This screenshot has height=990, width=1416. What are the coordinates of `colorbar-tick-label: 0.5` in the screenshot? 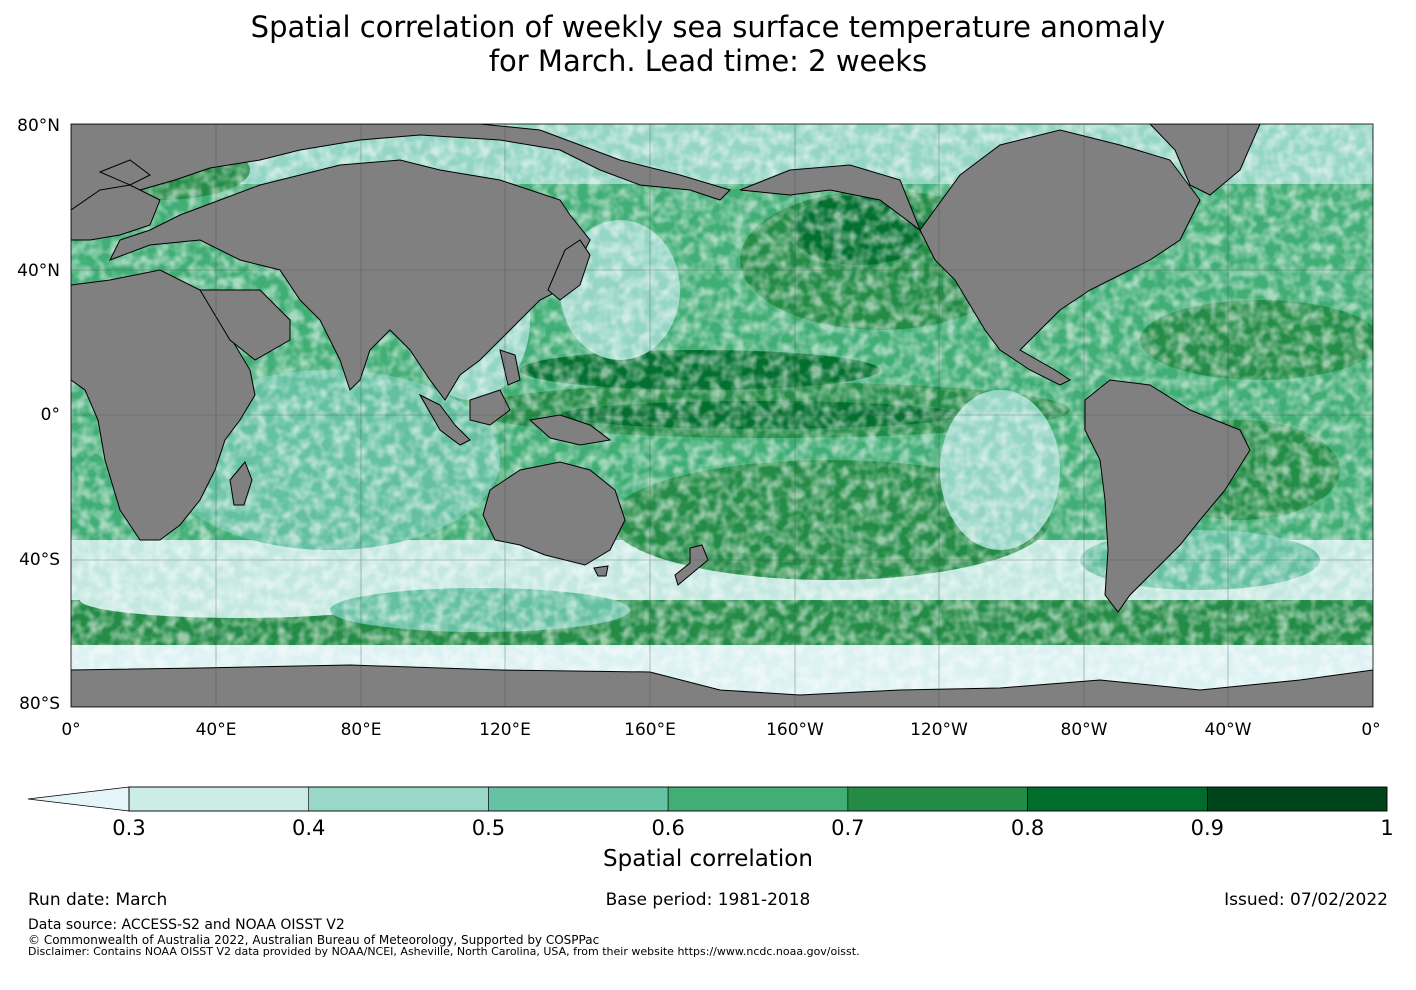 It's located at (488, 828).